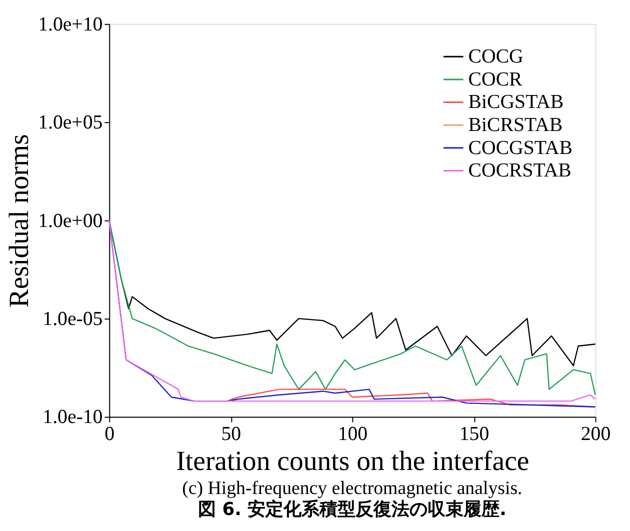 The height and width of the screenshot is (531, 630). What do you see at coordinates (353, 461) in the screenshot?
I see `x-axis-title: Iteration counts on the interface` at bounding box center [353, 461].